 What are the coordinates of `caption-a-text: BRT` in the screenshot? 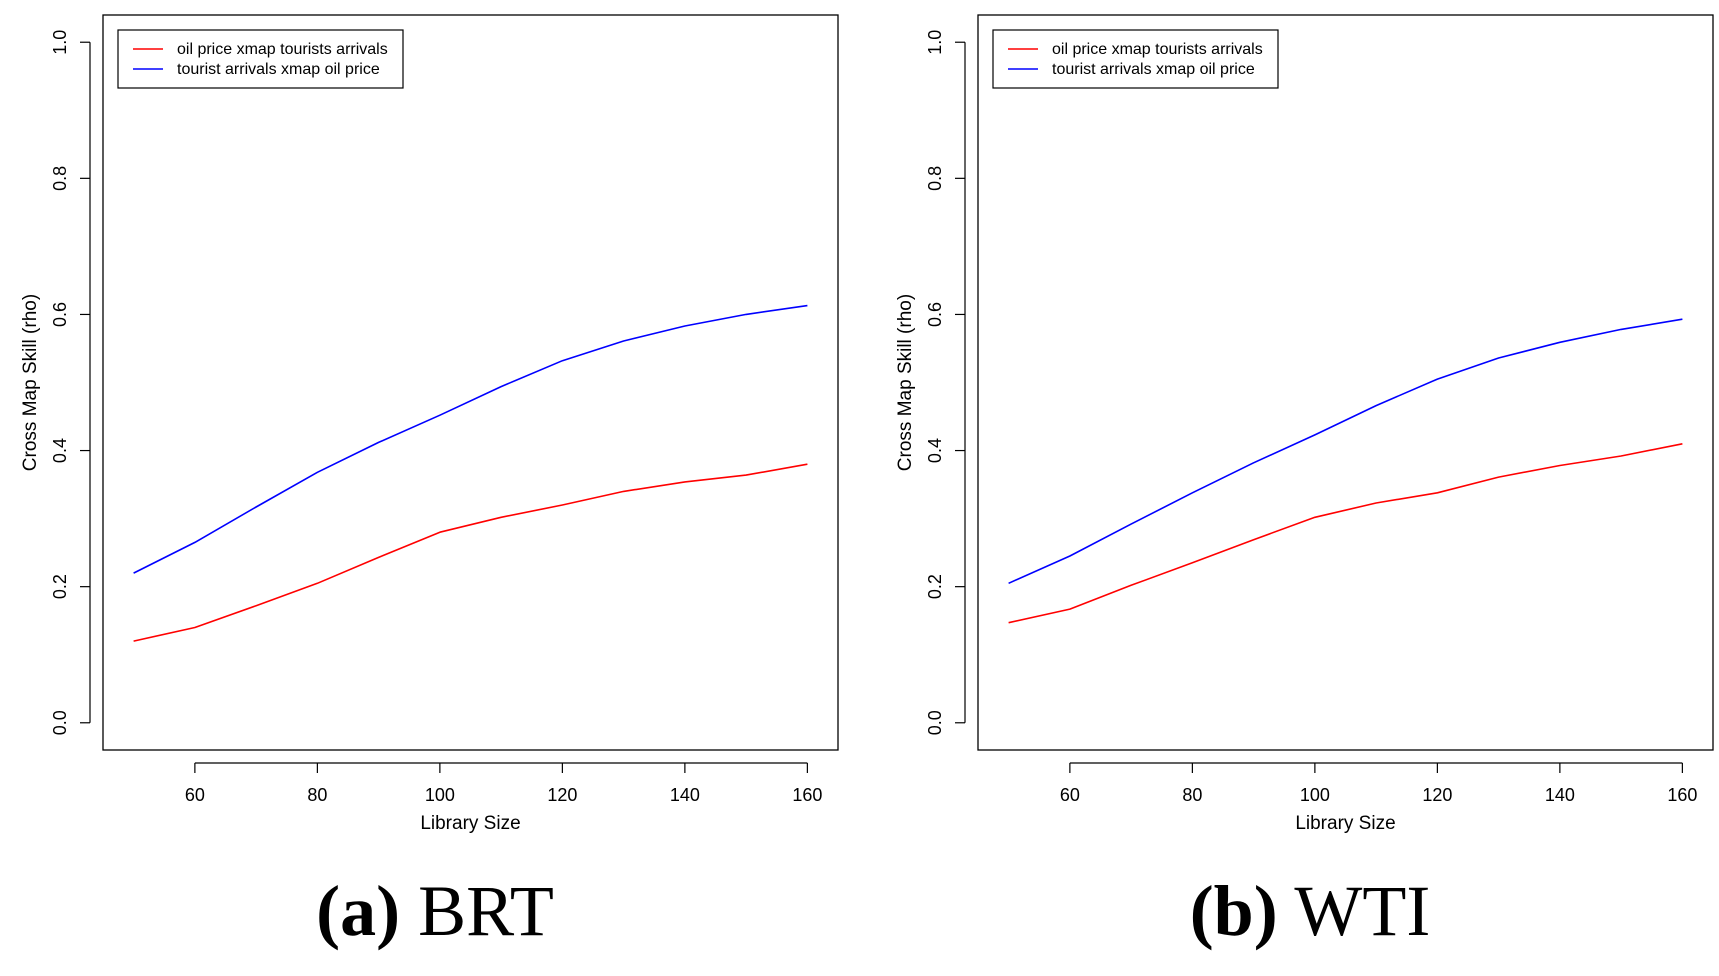 It's located at (486, 911).